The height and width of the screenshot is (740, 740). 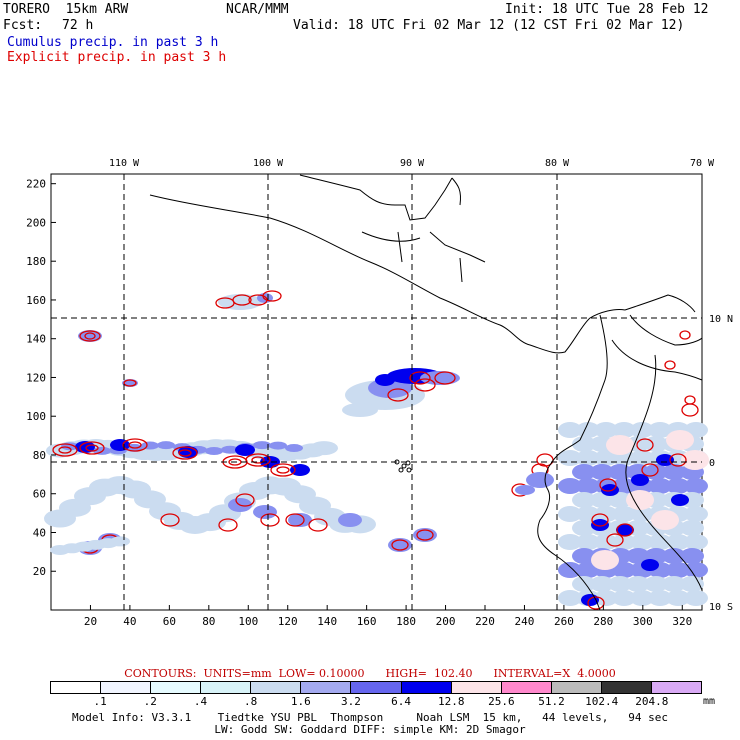 I want to click on x-tick-label: 240, so click(x=525, y=621).